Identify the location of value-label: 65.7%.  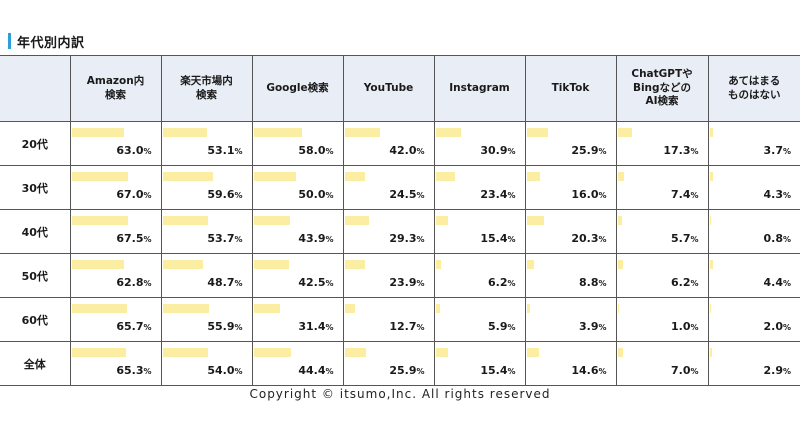
(133, 326).